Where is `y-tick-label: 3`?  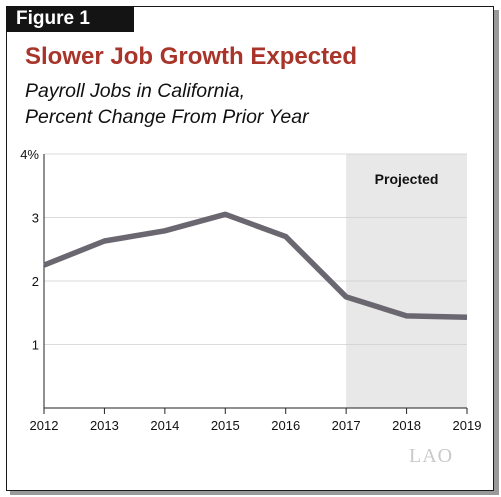 y-tick-label: 3 is located at coordinates (35, 218).